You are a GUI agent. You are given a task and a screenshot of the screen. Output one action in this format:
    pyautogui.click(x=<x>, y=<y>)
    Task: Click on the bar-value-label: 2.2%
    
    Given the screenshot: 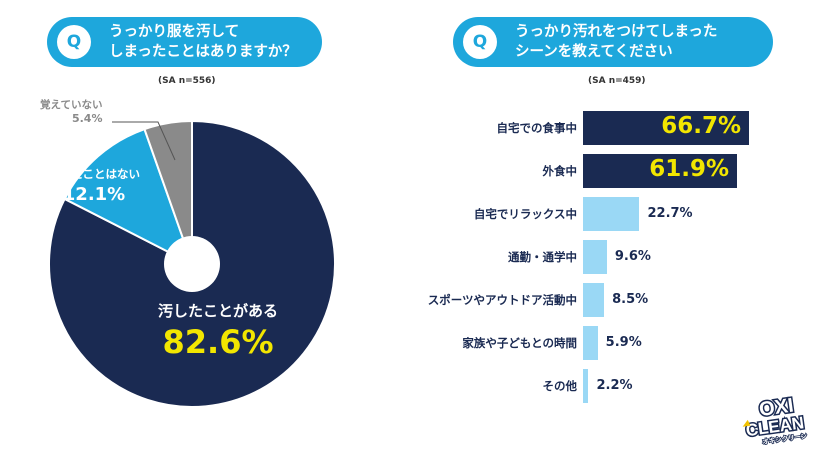 What is the action you would take?
    pyautogui.click(x=614, y=385)
    